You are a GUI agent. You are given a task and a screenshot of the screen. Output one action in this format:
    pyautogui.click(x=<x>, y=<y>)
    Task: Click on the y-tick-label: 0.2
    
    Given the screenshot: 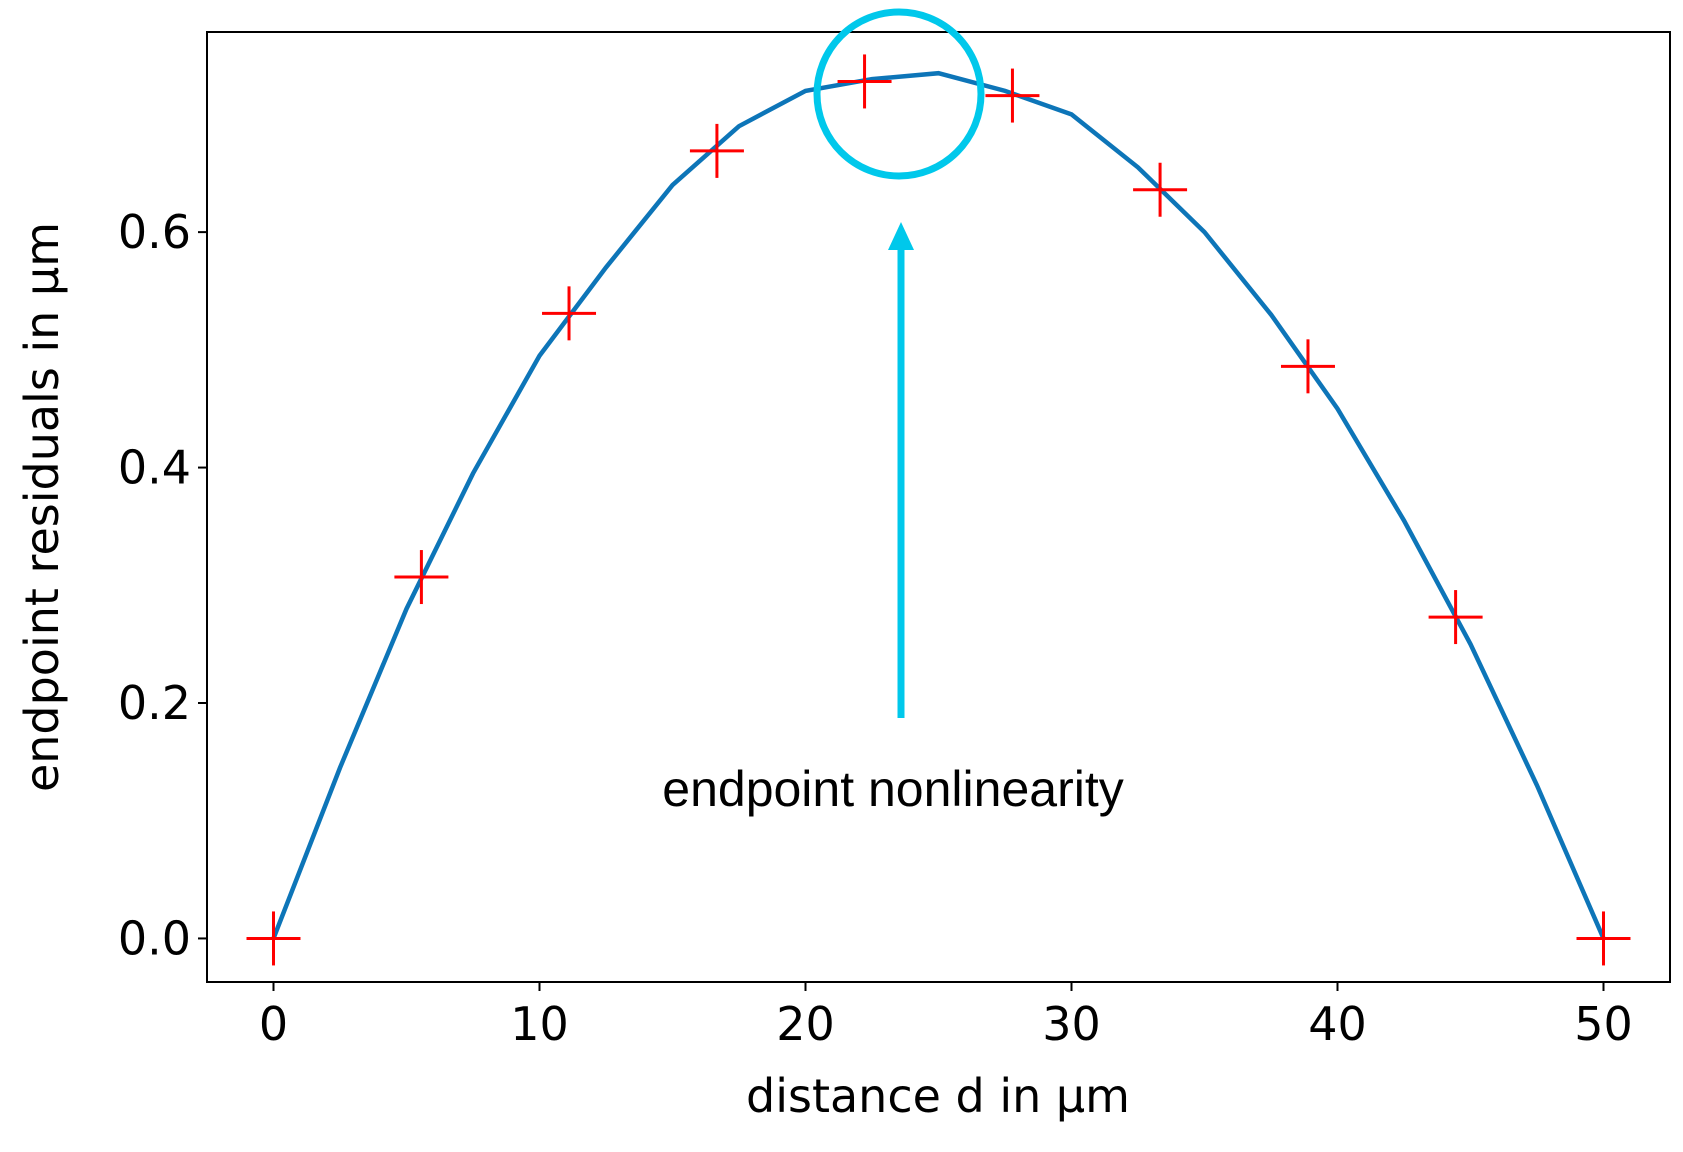 What is the action you would take?
    pyautogui.click(x=154, y=703)
    